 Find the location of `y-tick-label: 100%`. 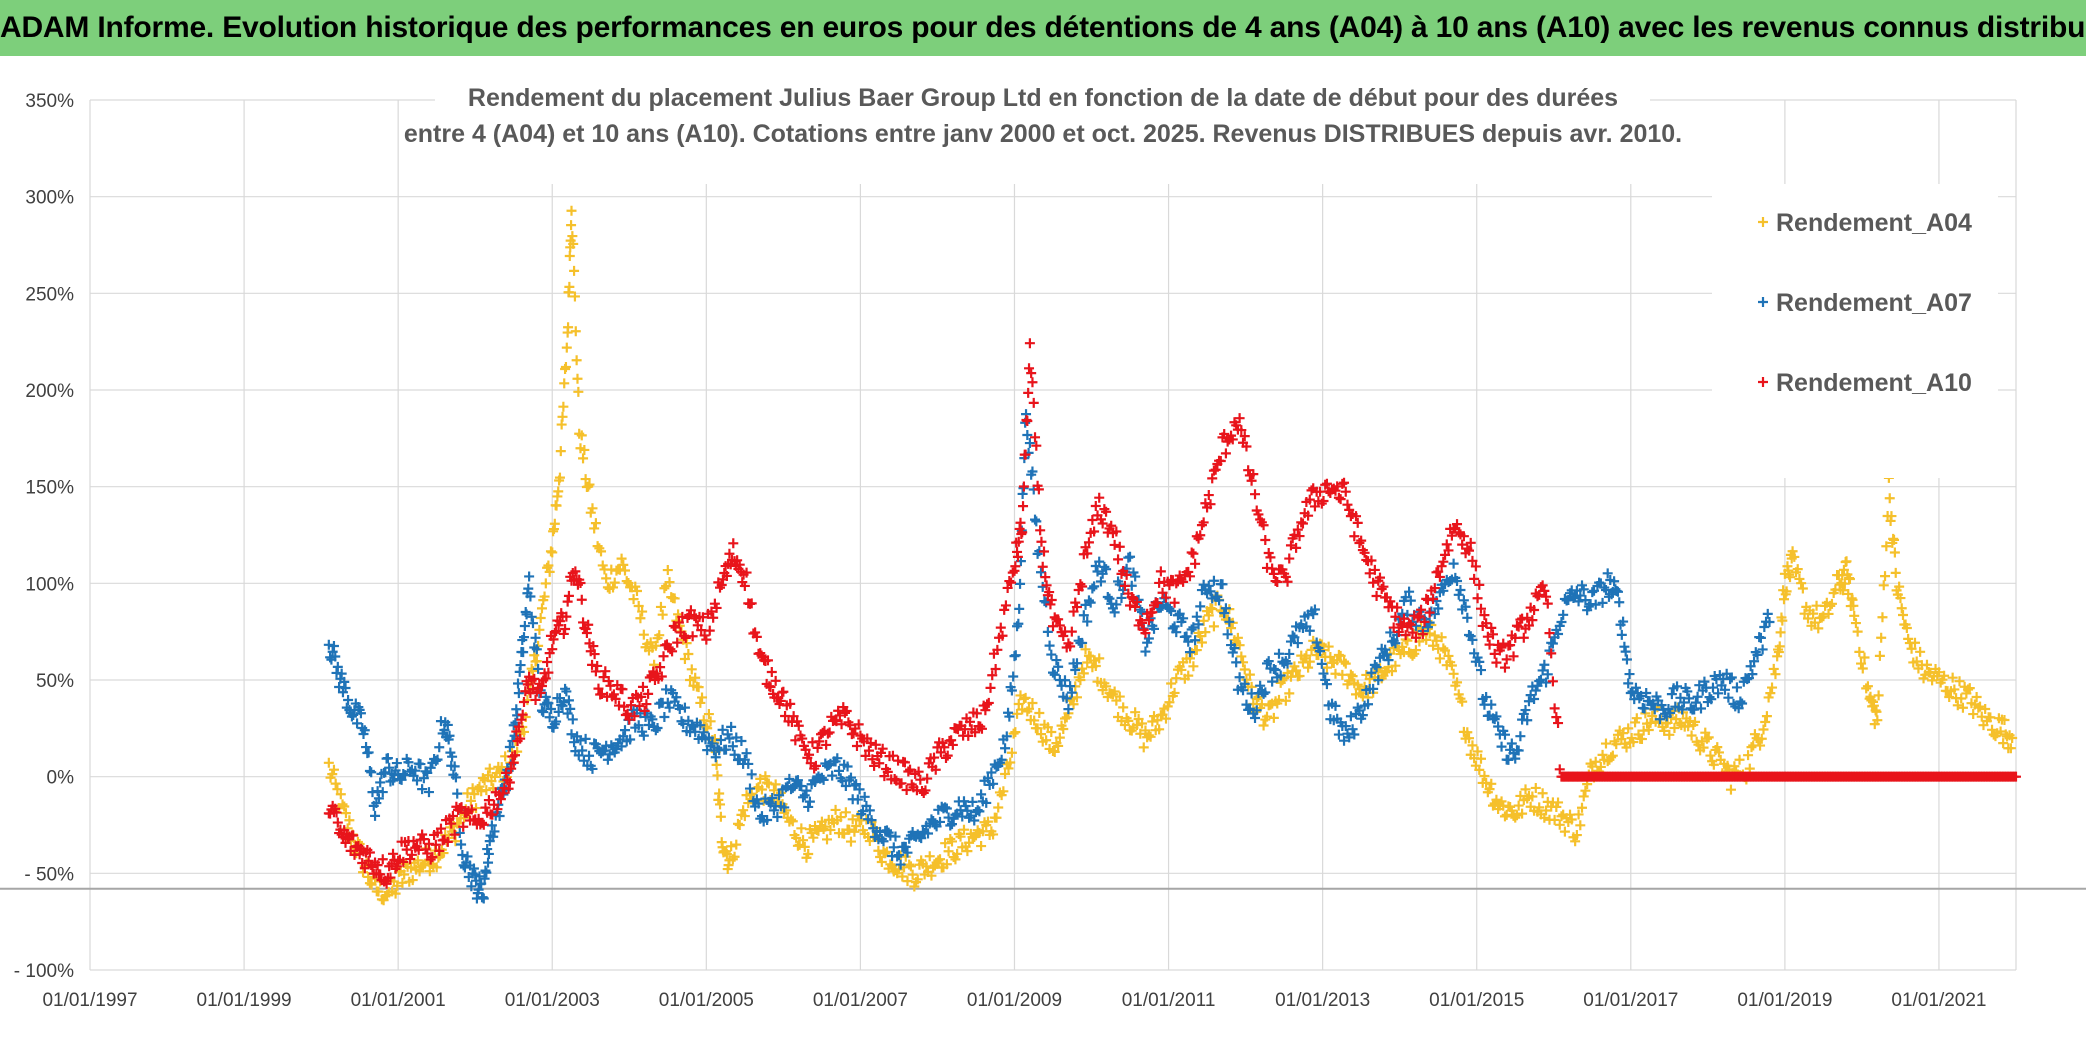

y-tick-label: 100% is located at coordinates (49, 584).